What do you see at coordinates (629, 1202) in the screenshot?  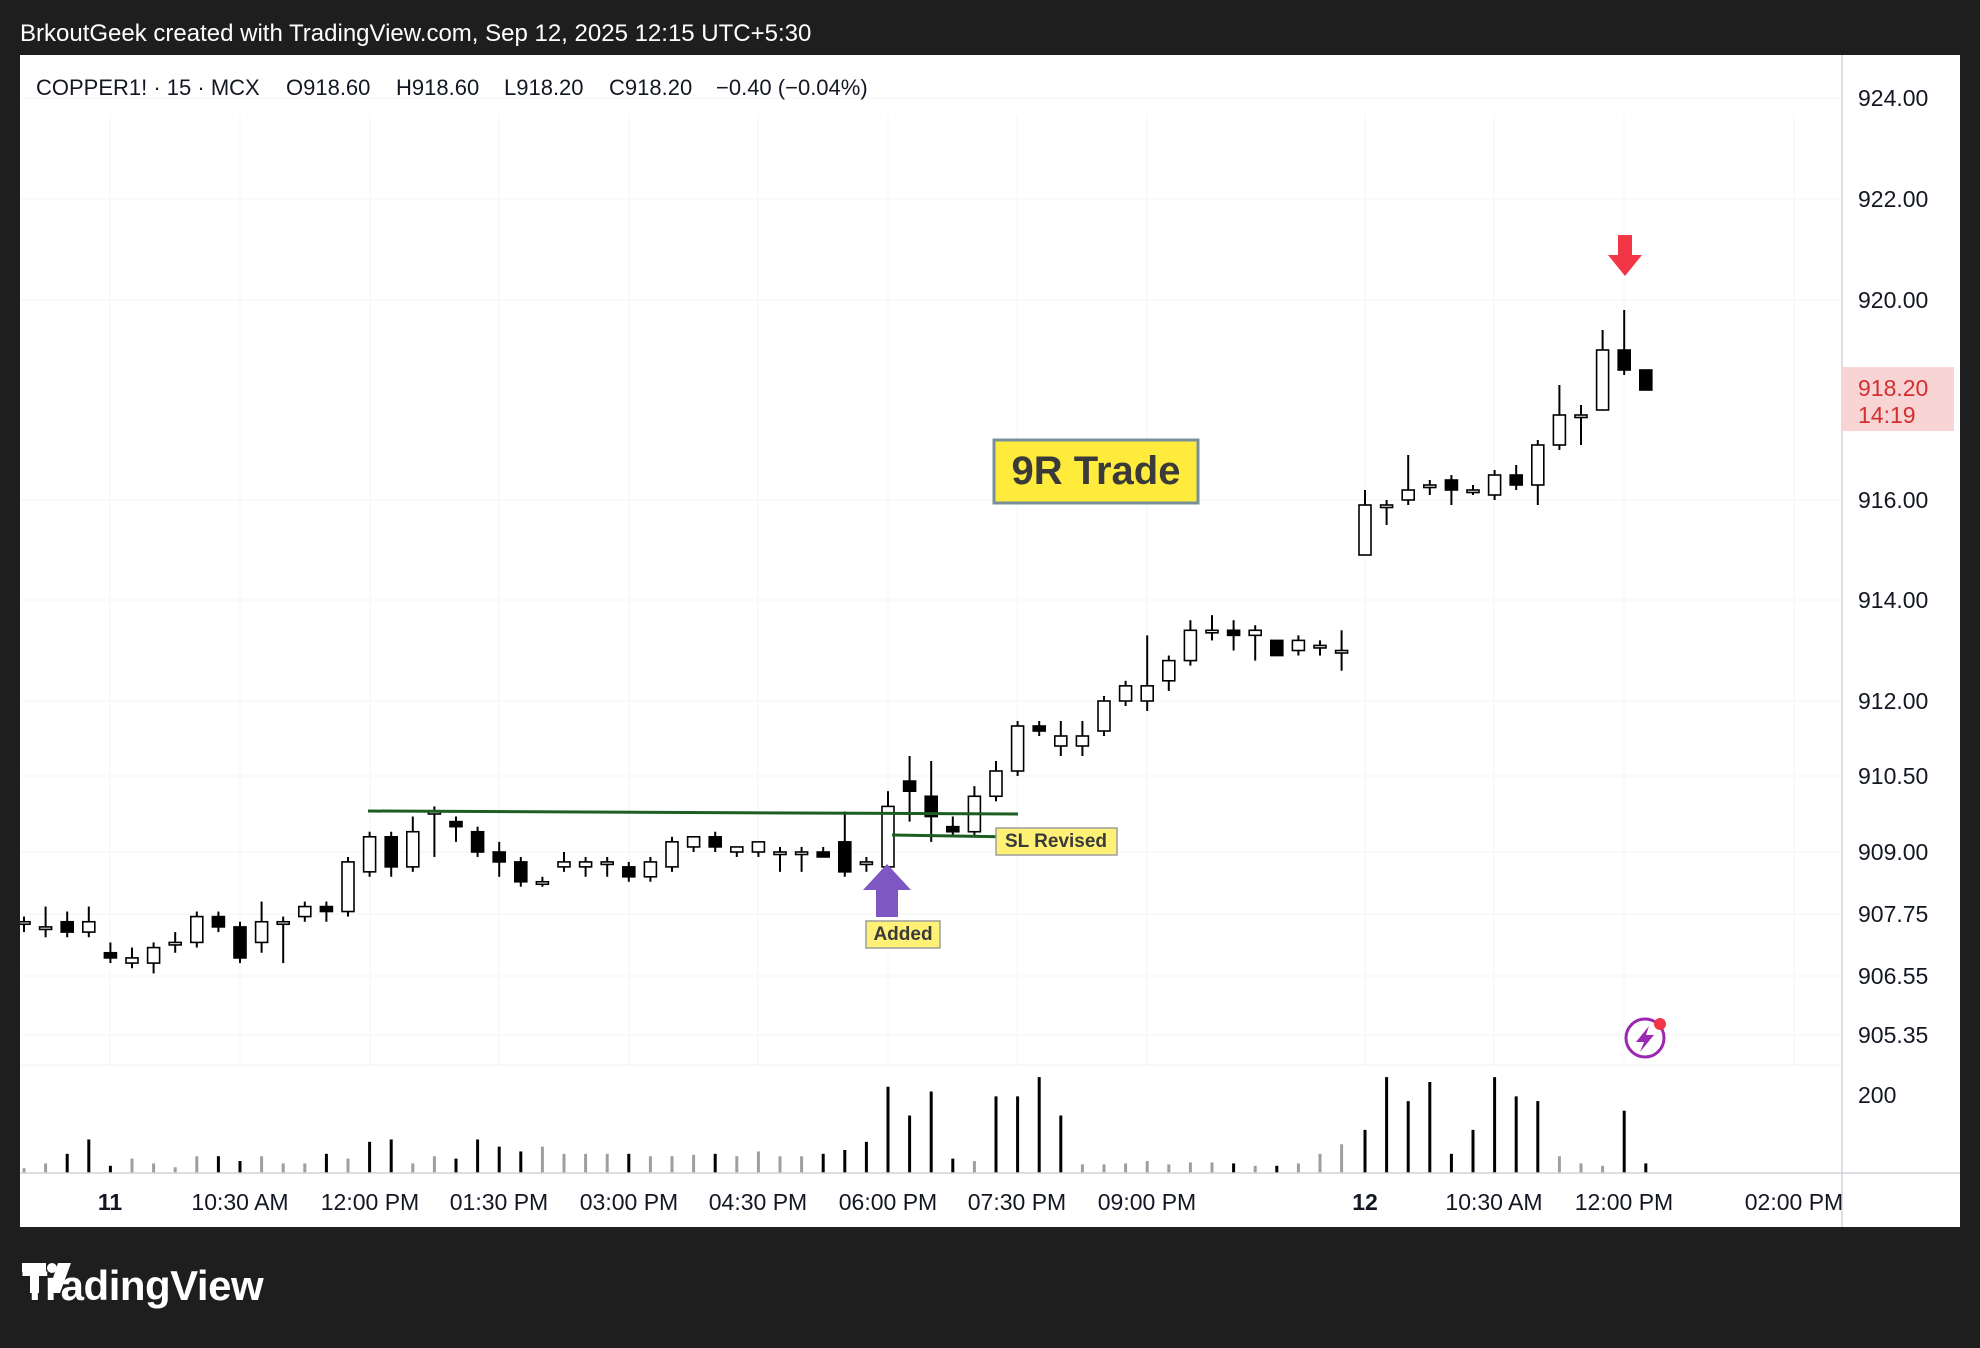 I see `time-tick-label: 03:00 PM` at bounding box center [629, 1202].